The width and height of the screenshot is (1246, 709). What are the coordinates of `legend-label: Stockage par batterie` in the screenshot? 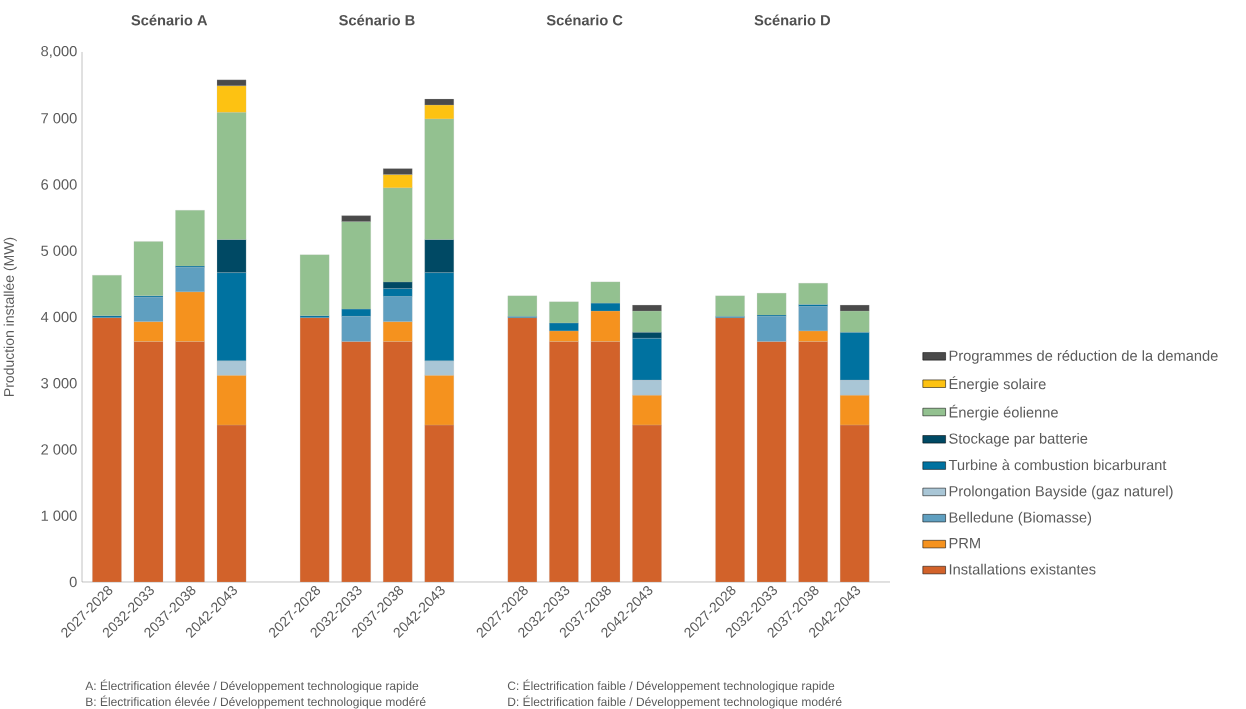 It's located at (1018, 439).